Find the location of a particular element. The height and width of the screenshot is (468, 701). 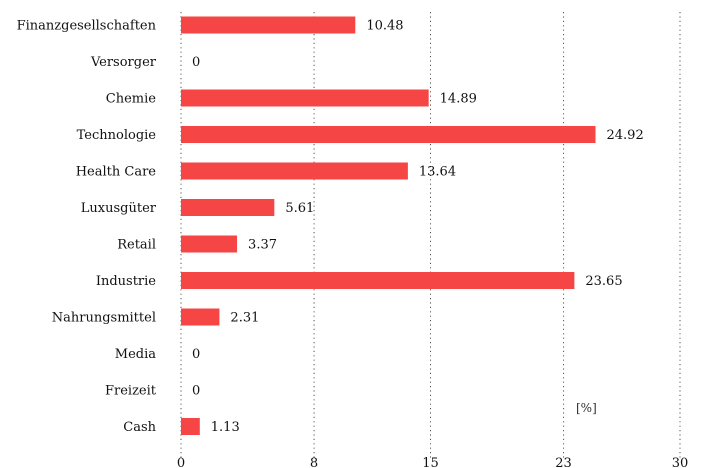

category-label: Cash is located at coordinates (139, 427).